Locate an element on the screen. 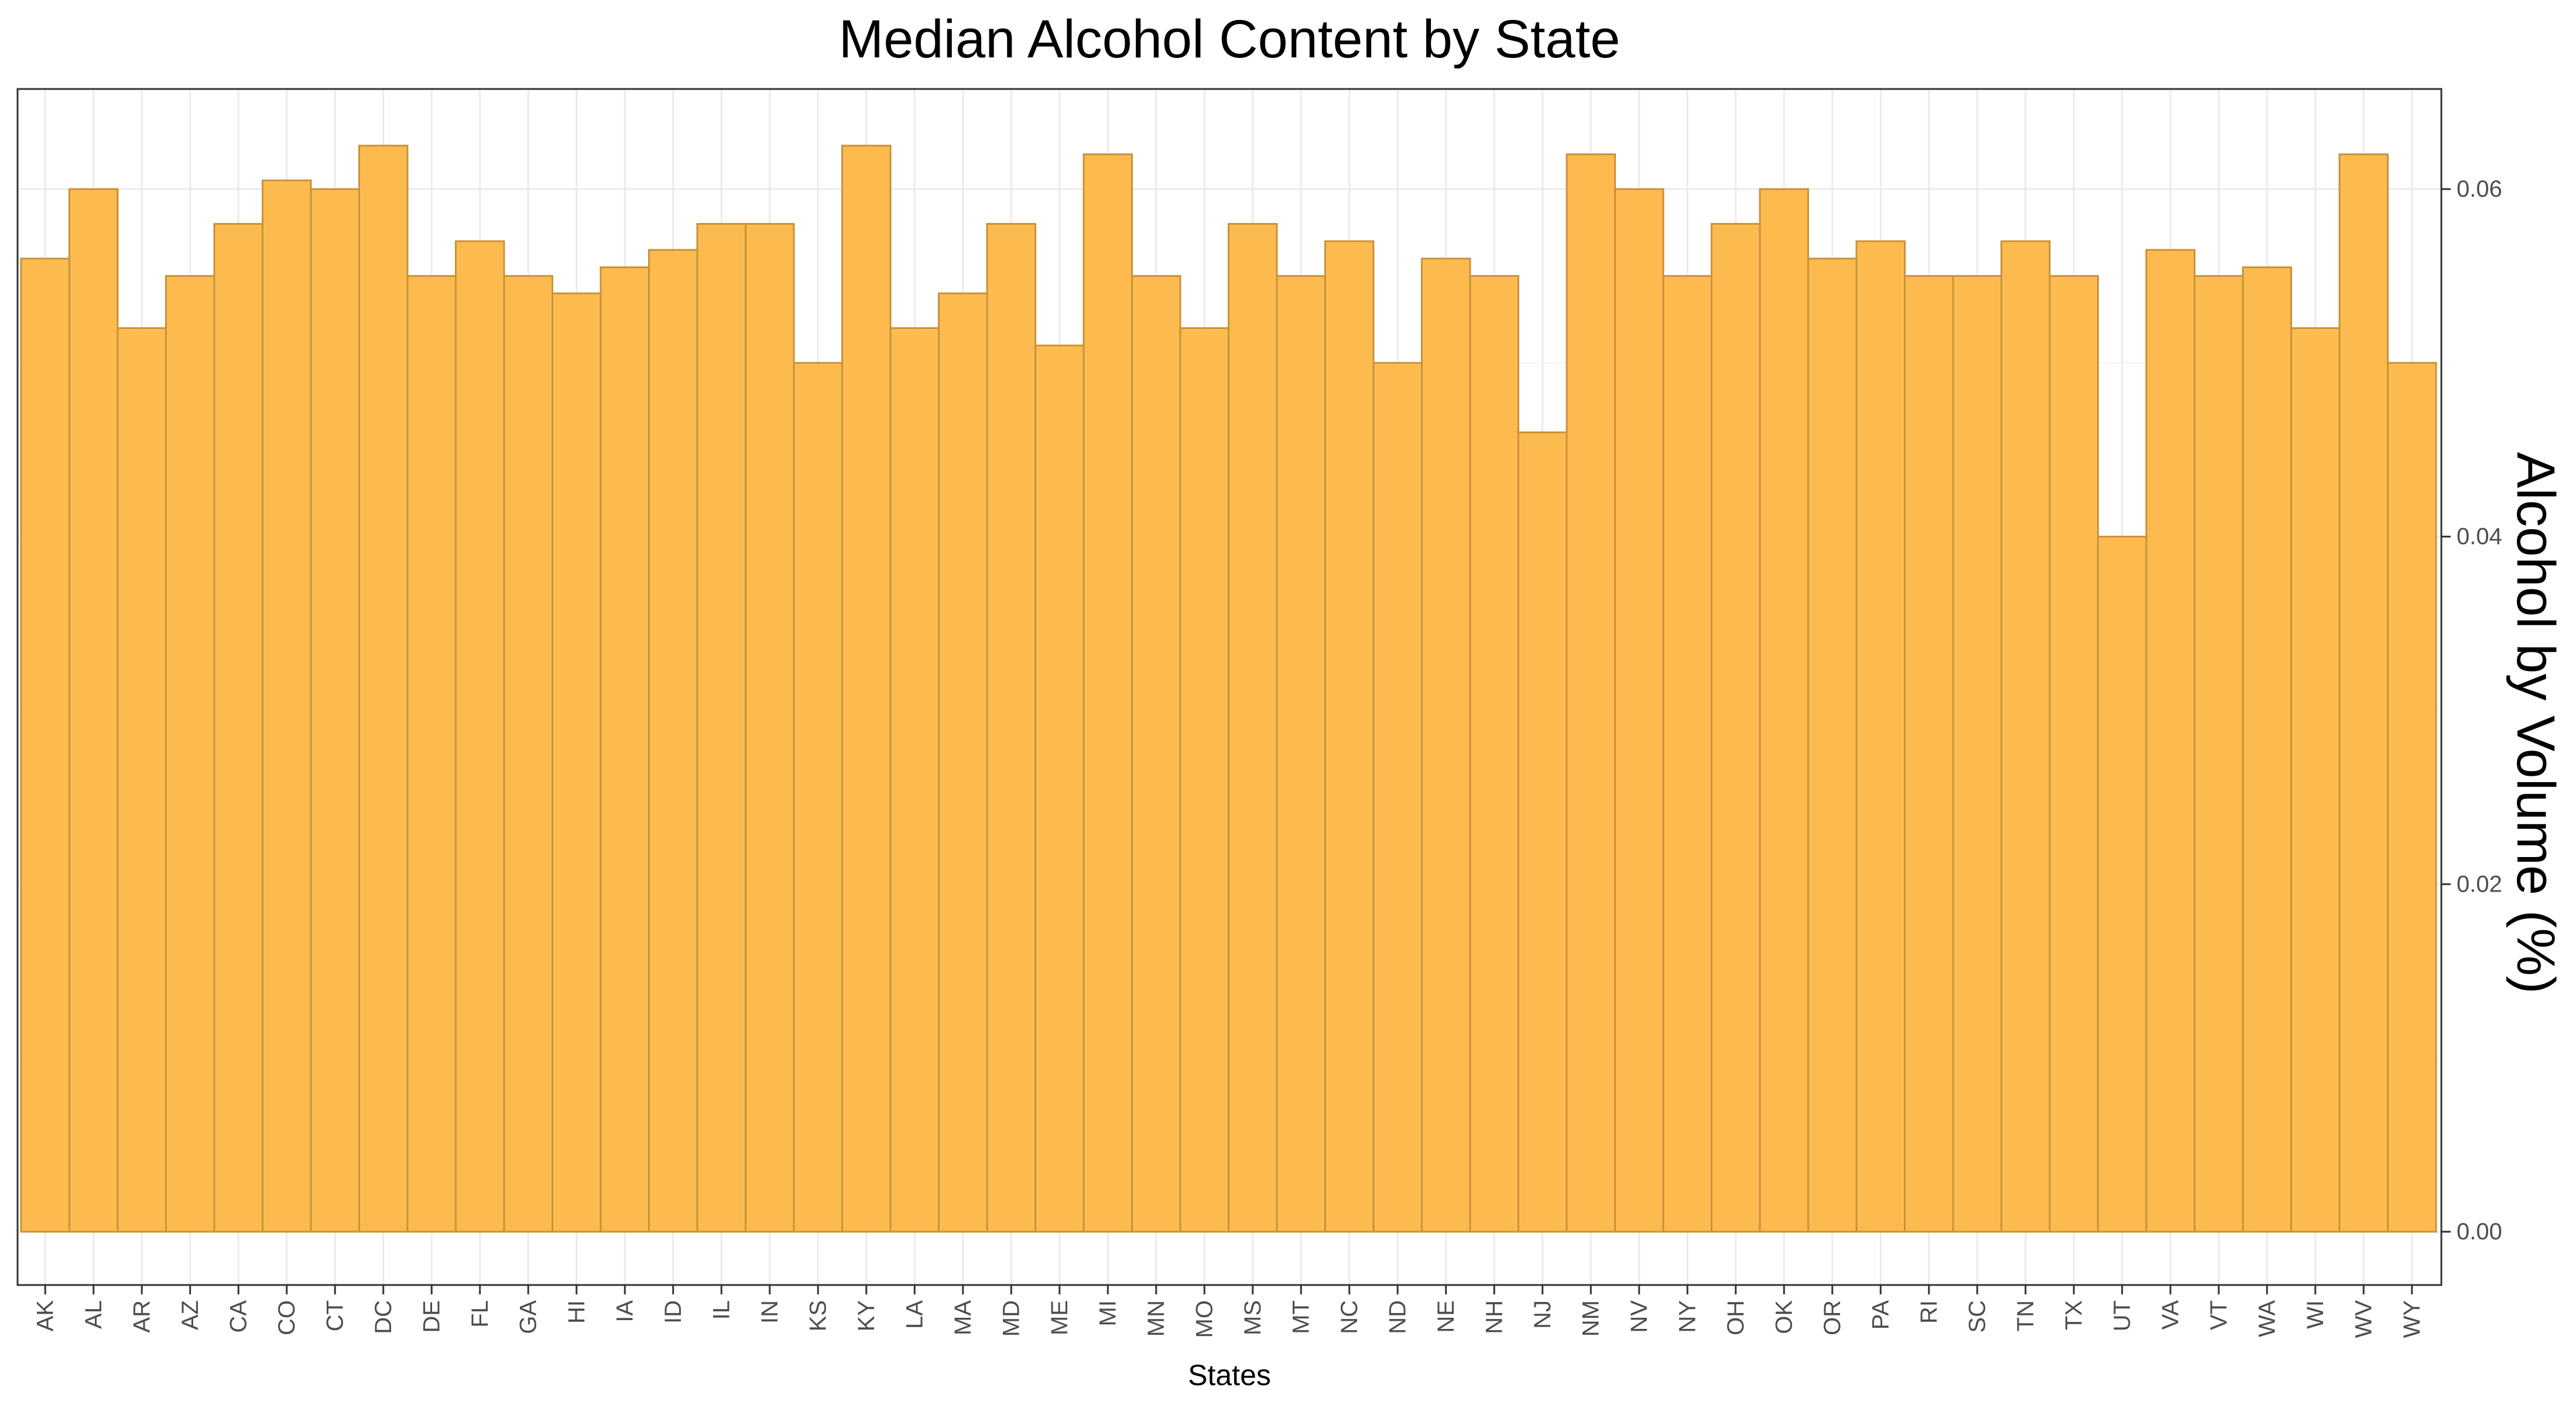 Image resolution: width=2576 pixels, height=1405 pixels. bar-mt is located at coordinates (1301, 754).